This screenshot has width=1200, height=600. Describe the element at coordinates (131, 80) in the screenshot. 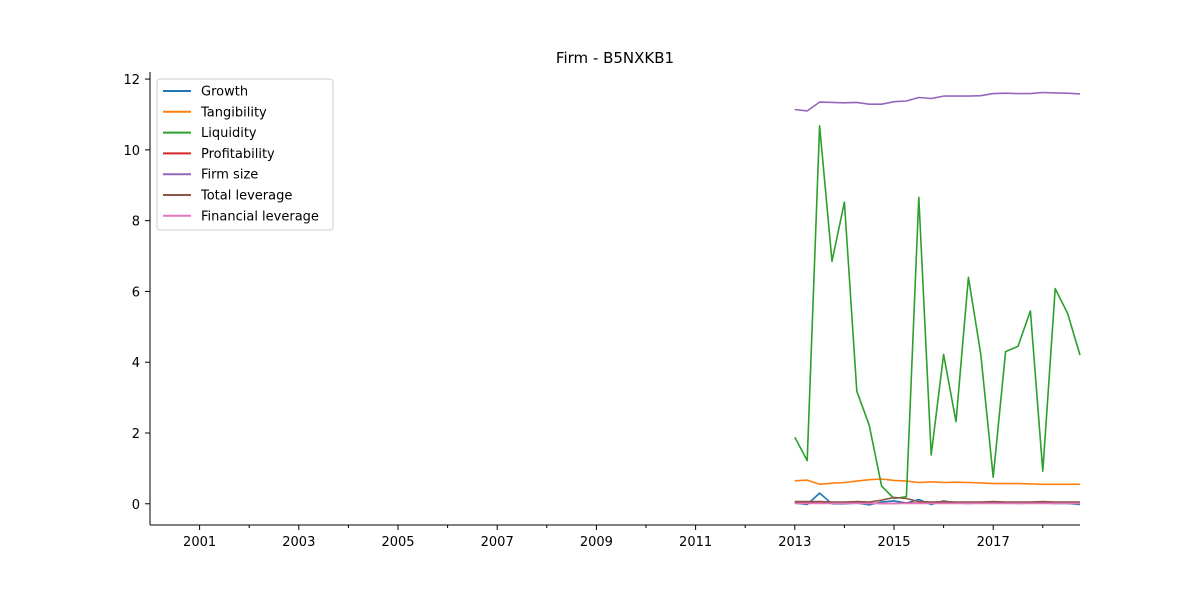

I see `y-tick-label: 12` at that location.